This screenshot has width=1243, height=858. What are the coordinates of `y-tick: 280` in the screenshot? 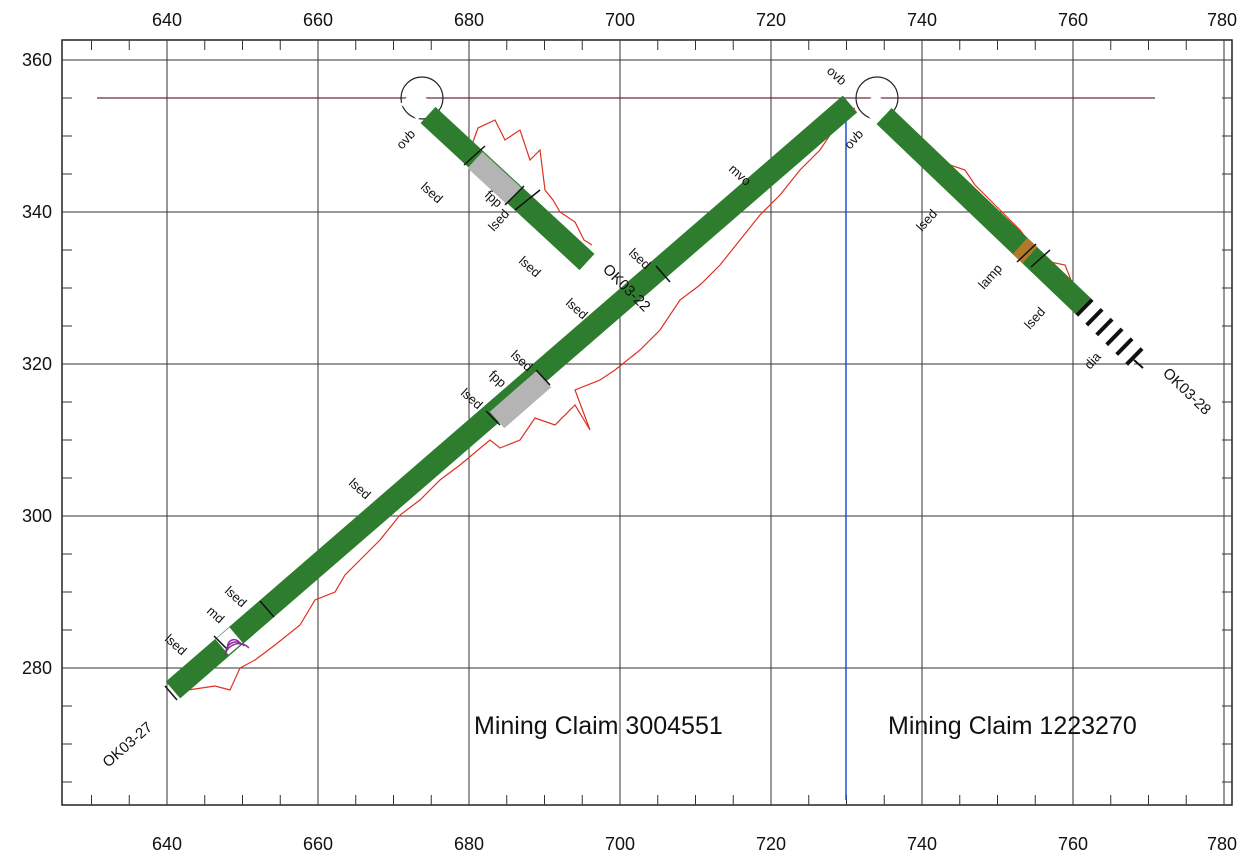 It's located at (37, 668).